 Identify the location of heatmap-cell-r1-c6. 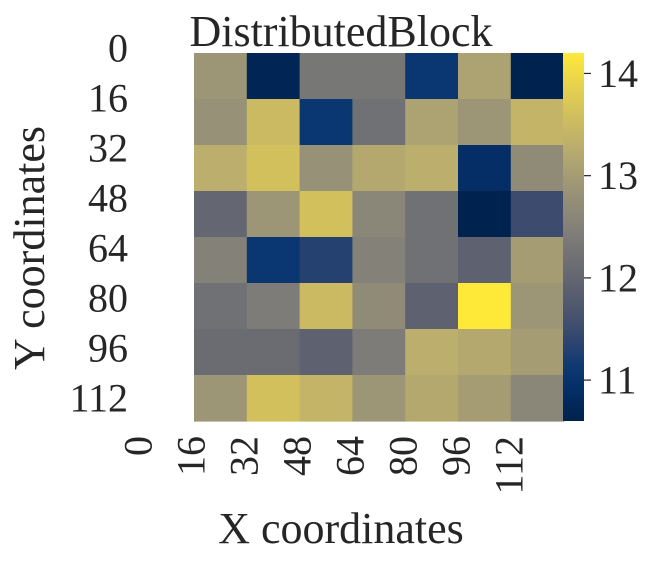
(537, 122).